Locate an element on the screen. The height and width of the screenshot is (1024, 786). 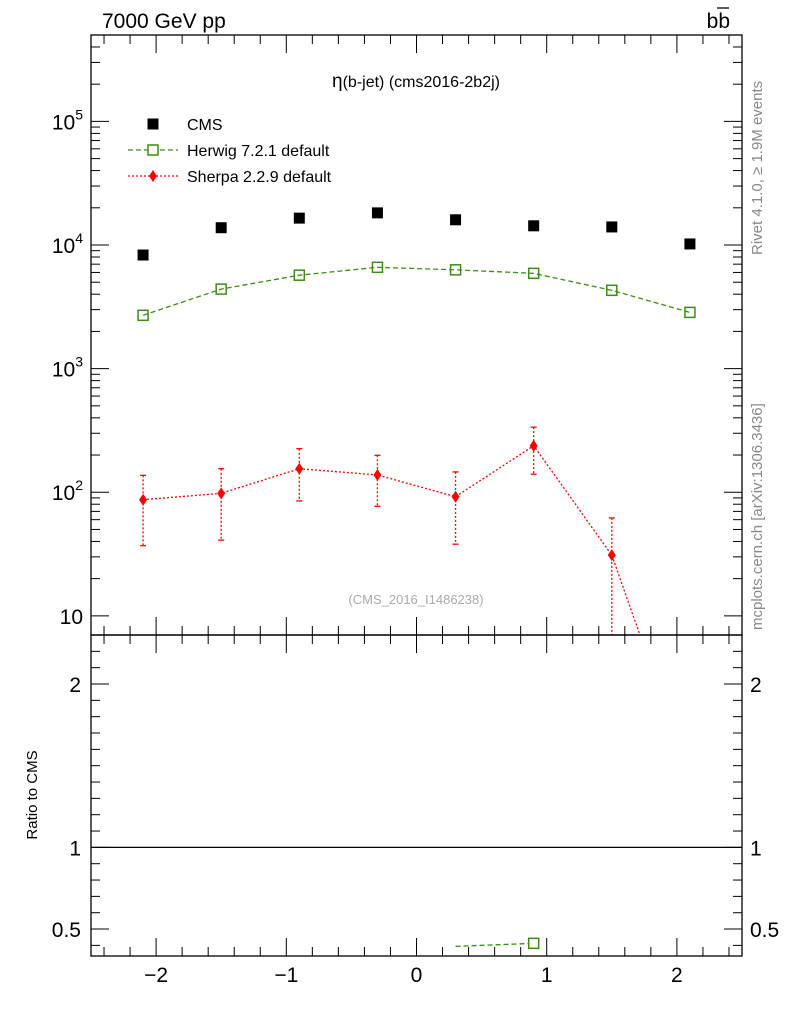
sherpa-line is located at coordinates (392, 539).